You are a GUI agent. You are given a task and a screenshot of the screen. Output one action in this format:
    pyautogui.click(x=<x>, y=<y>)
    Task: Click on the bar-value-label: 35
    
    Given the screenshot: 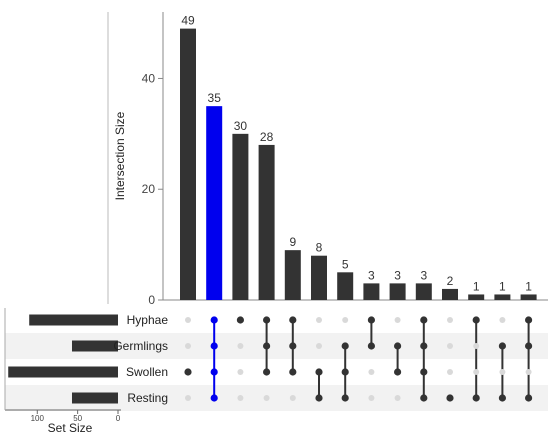 What is the action you would take?
    pyautogui.click(x=215, y=98)
    